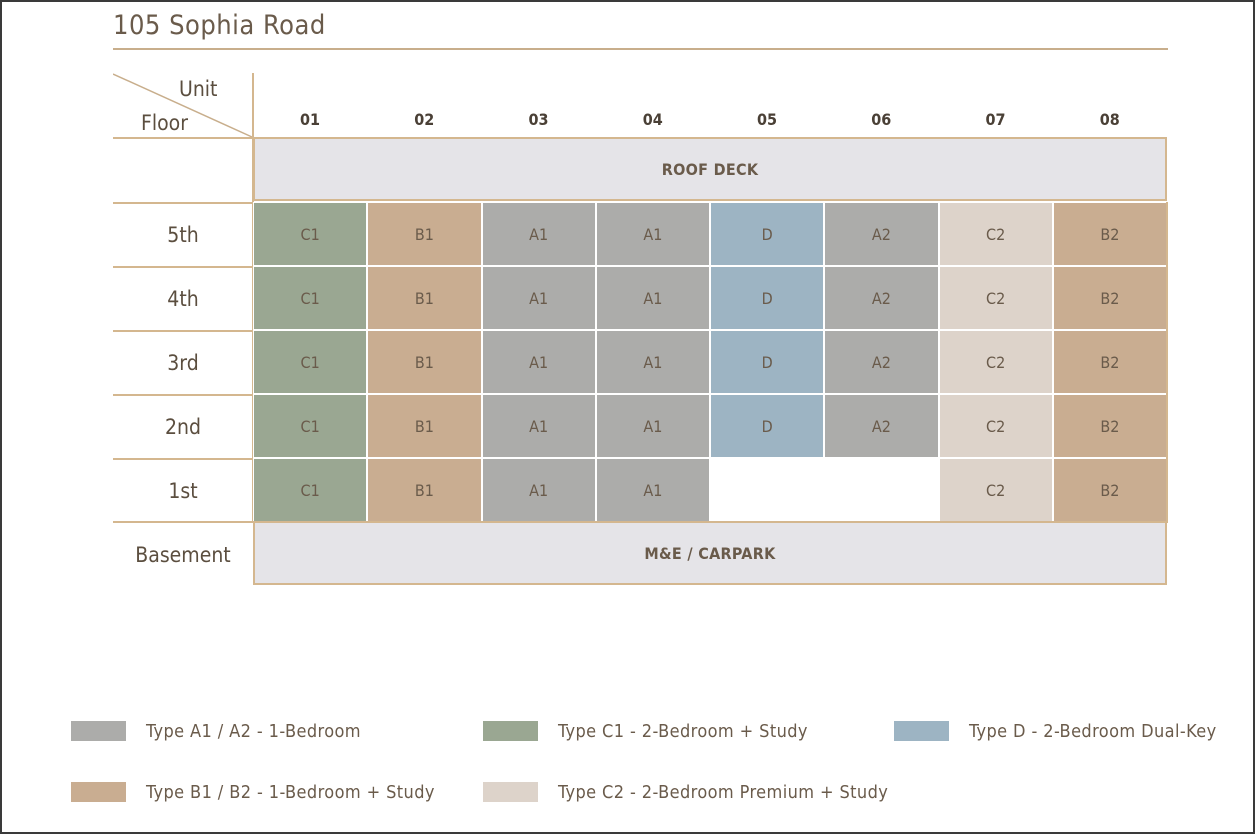  I want to click on floor-axis-label: Floor, so click(164, 123).